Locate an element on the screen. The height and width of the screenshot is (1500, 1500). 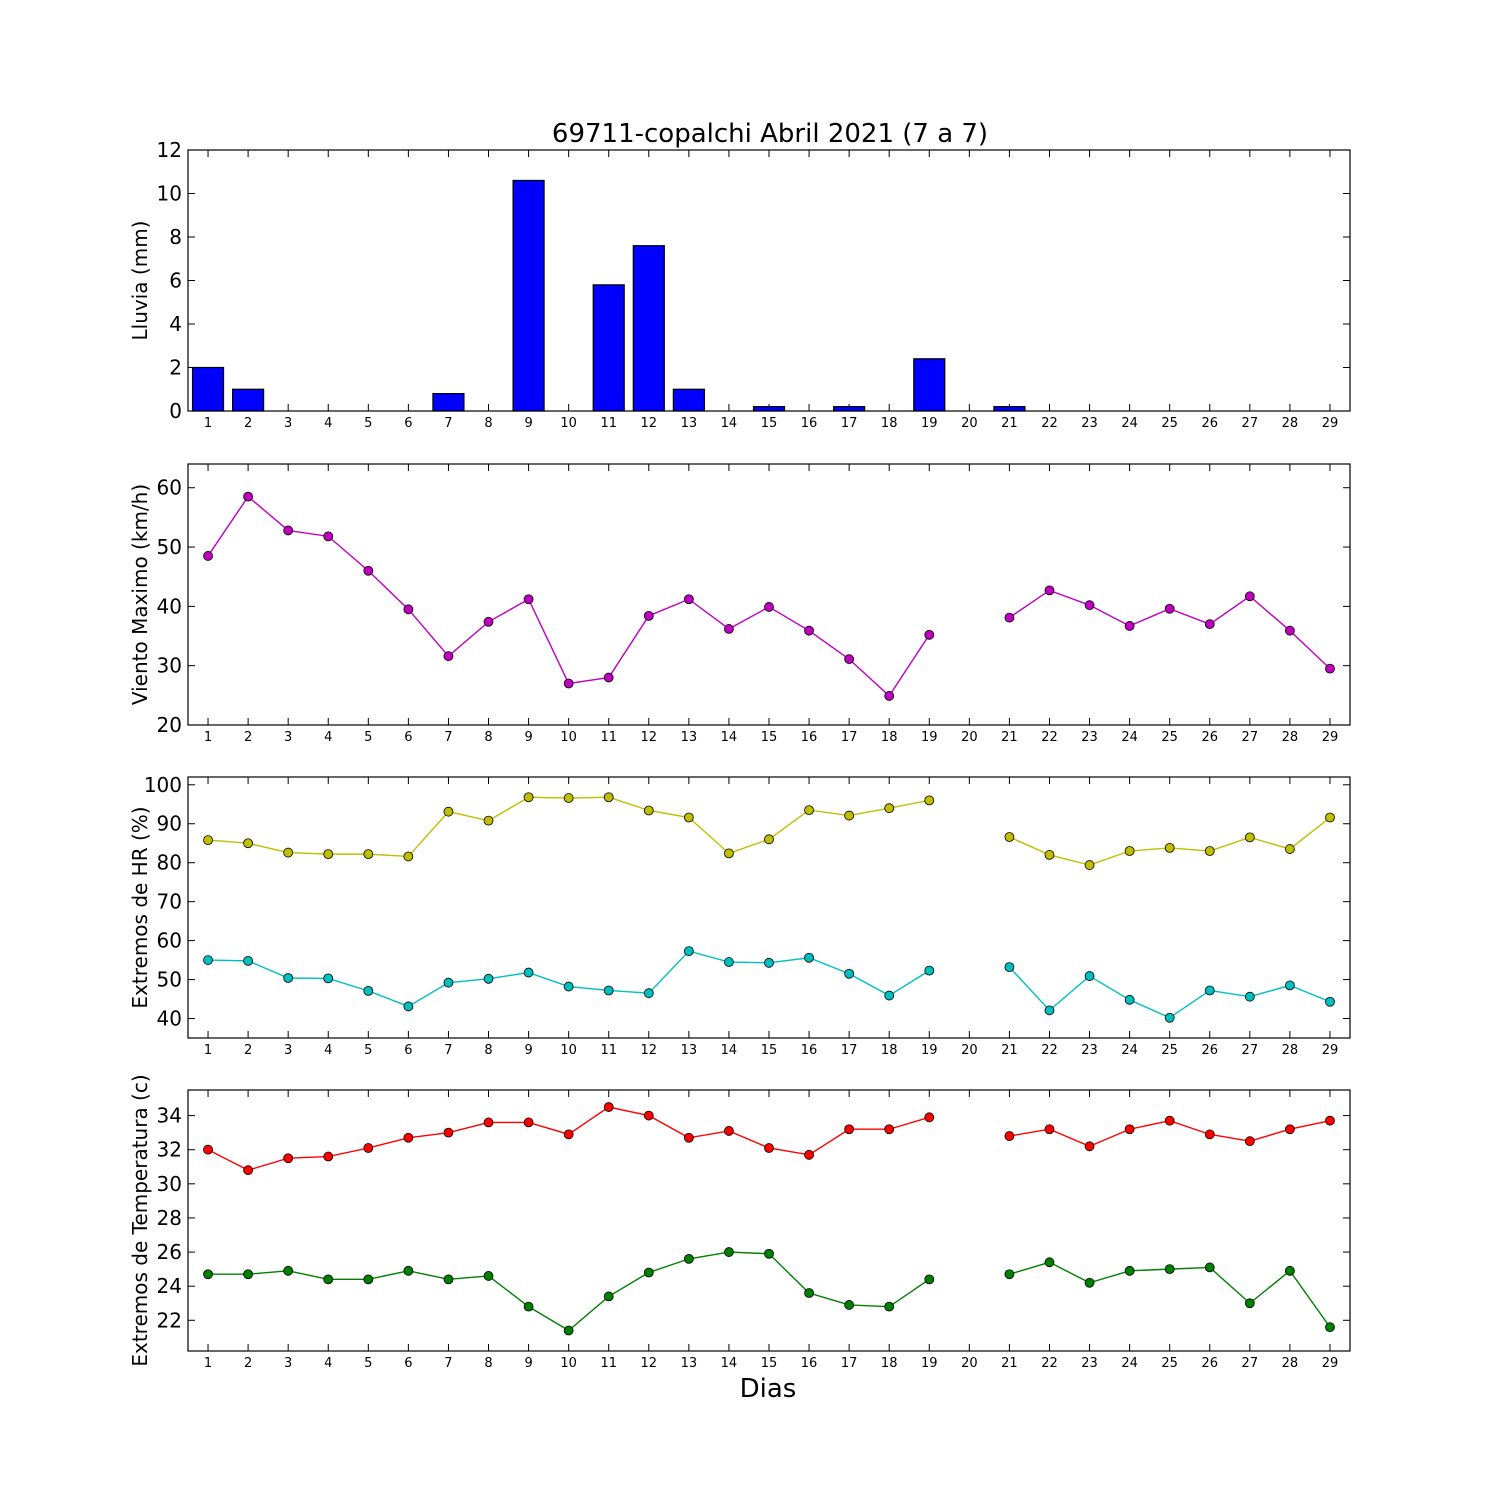
x-tick-label: 4 is located at coordinates (328, 1363).